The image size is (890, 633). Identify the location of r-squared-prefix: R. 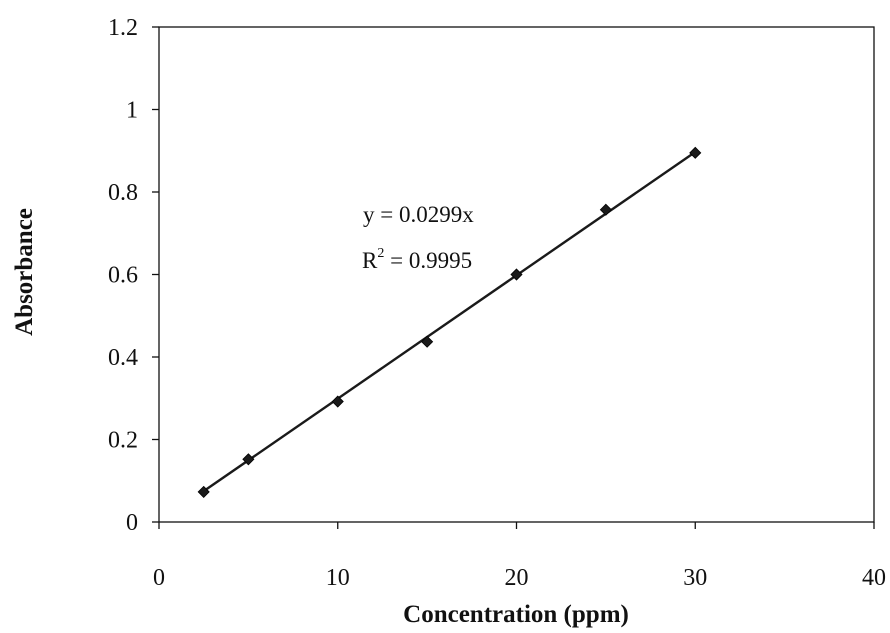
(370, 260).